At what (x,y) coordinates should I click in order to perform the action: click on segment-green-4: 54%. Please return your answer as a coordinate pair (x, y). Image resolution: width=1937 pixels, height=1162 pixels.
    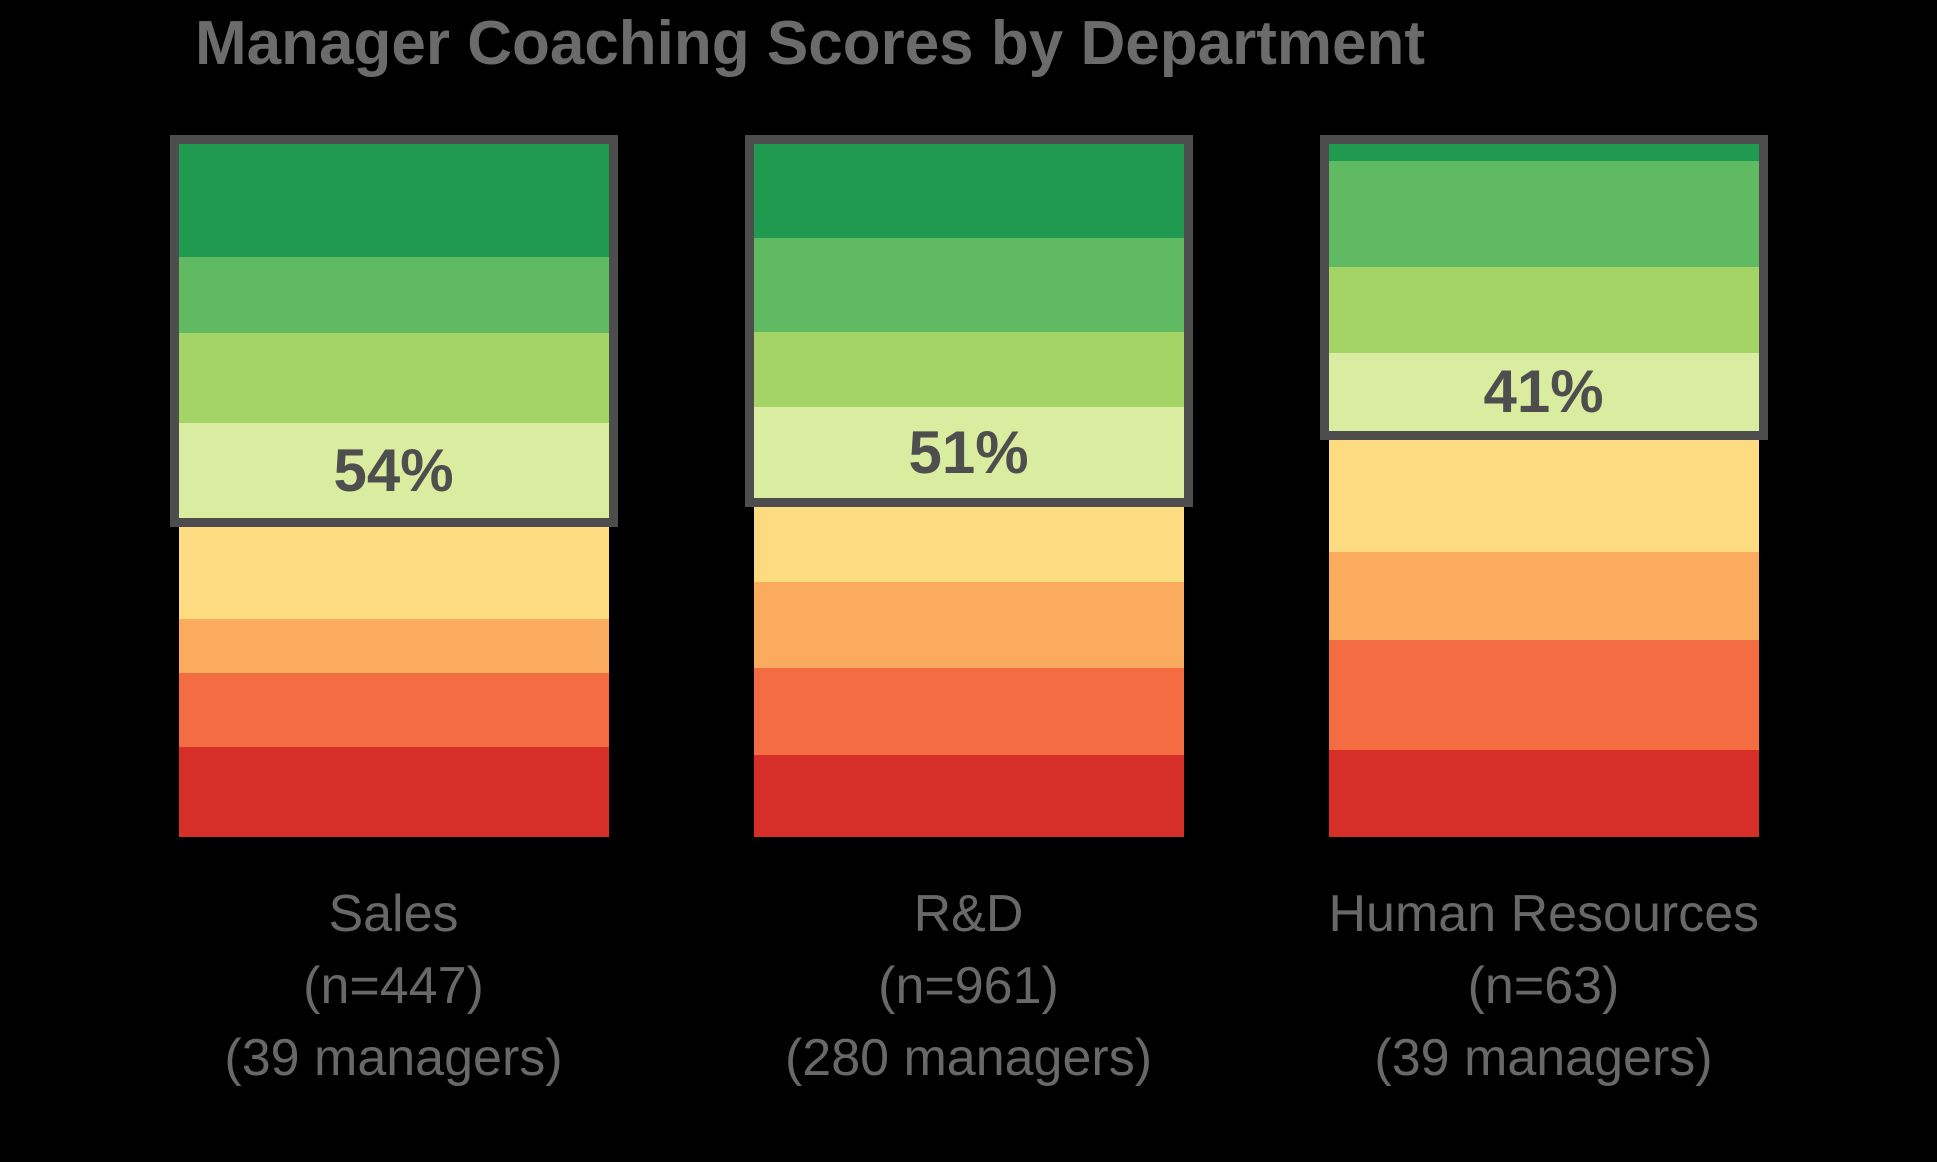
    Looking at the image, I should click on (393, 470).